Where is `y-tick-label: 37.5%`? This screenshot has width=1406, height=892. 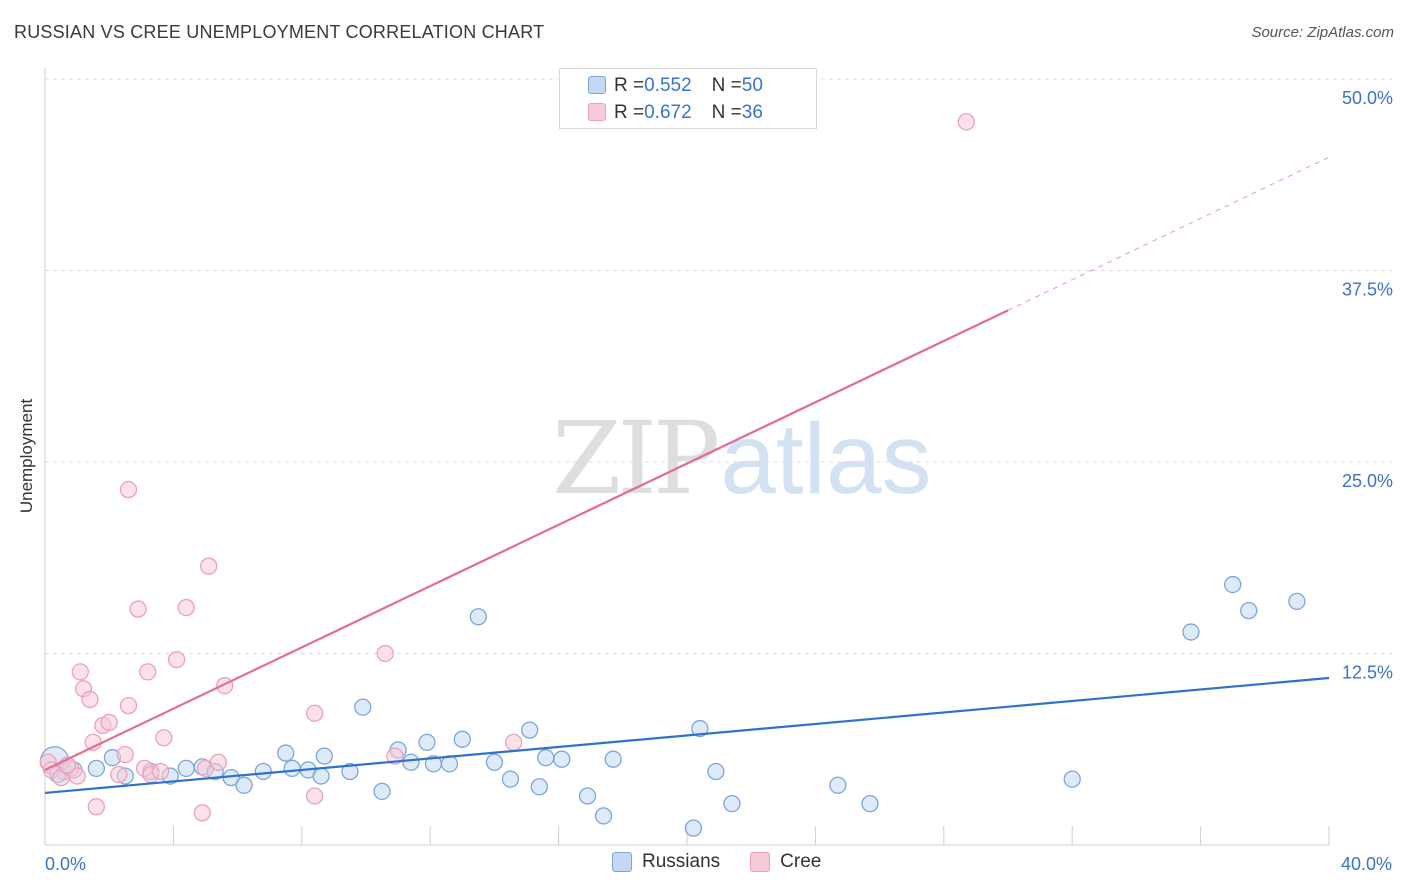
y-tick-label: 37.5% is located at coordinates (1367, 290).